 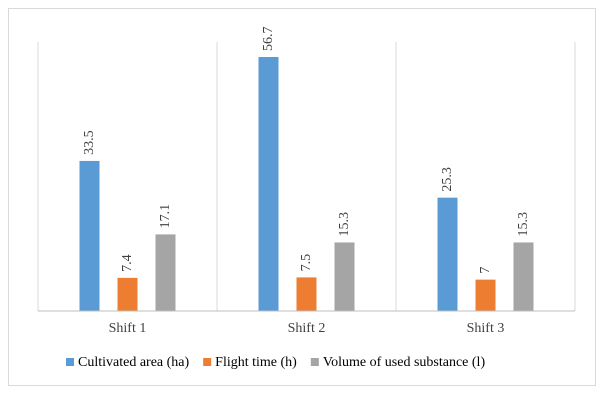 I want to click on x-tick-label: Shift 2, so click(x=307, y=328).